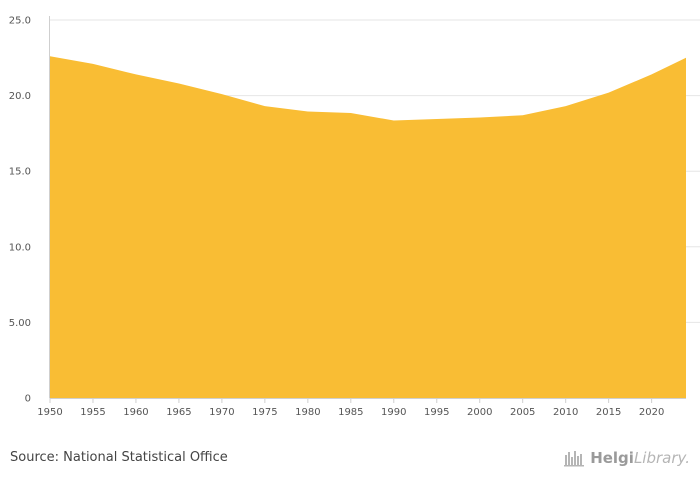 This screenshot has width=700, height=483. I want to click on x-tick-label: 1985, so click(350, 412).